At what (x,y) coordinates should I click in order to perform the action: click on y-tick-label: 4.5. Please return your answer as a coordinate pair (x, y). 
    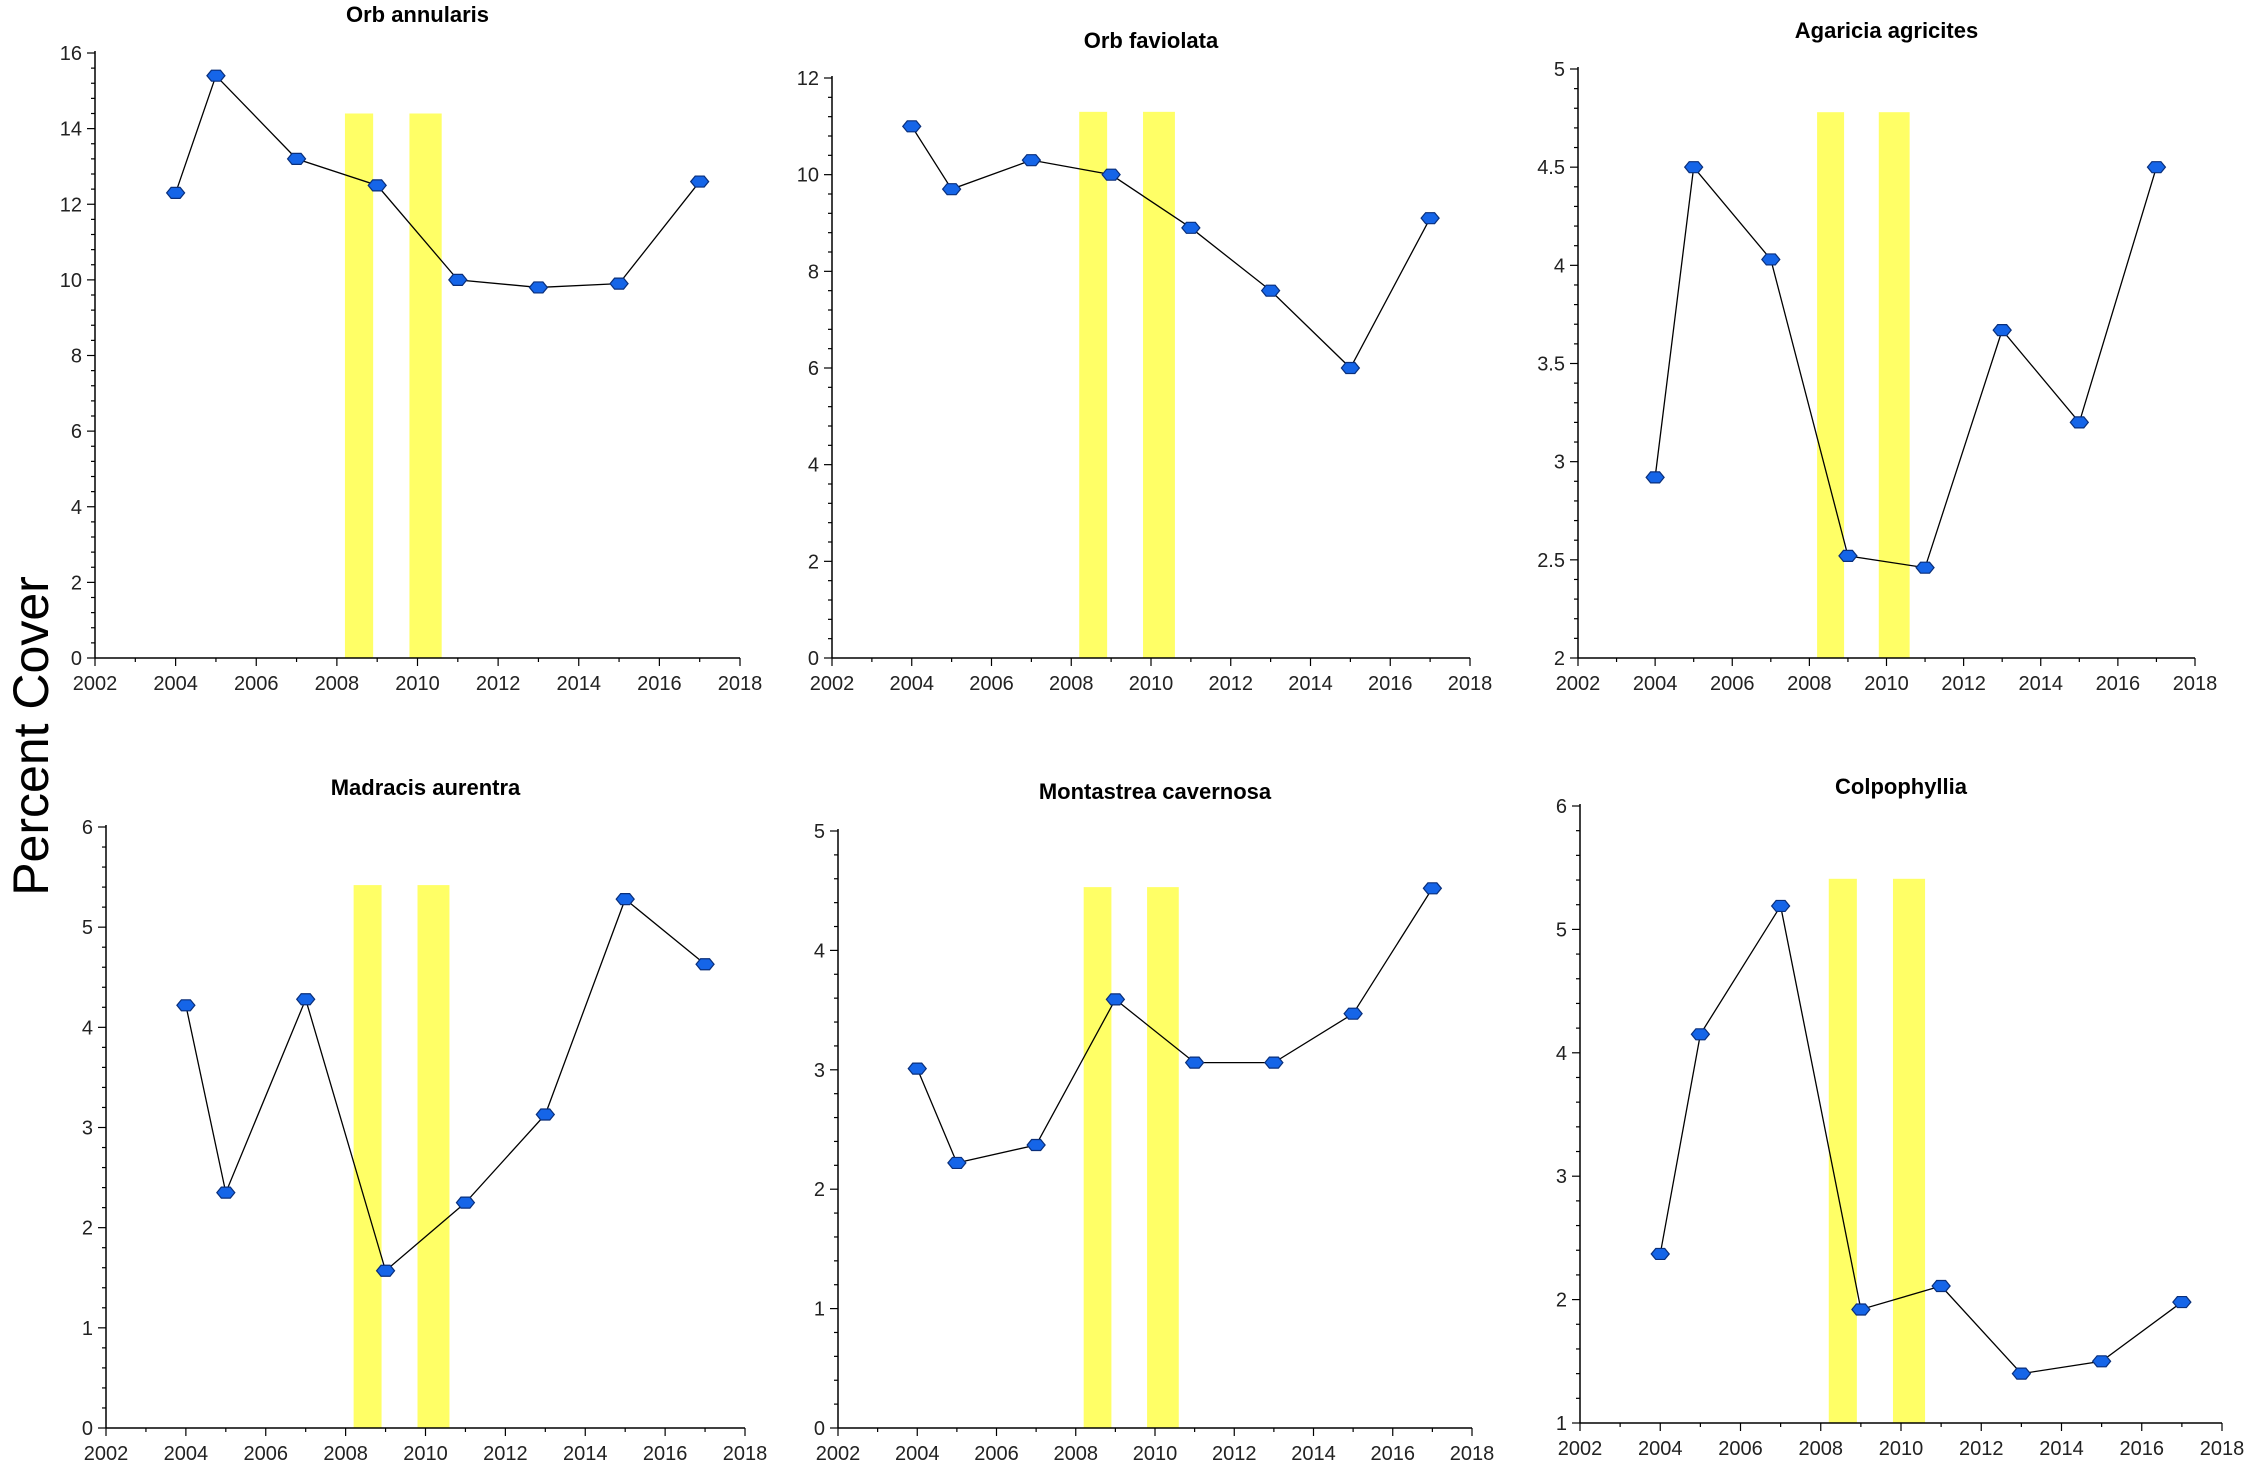
    Looking at the image, I should click on (1551, 168).